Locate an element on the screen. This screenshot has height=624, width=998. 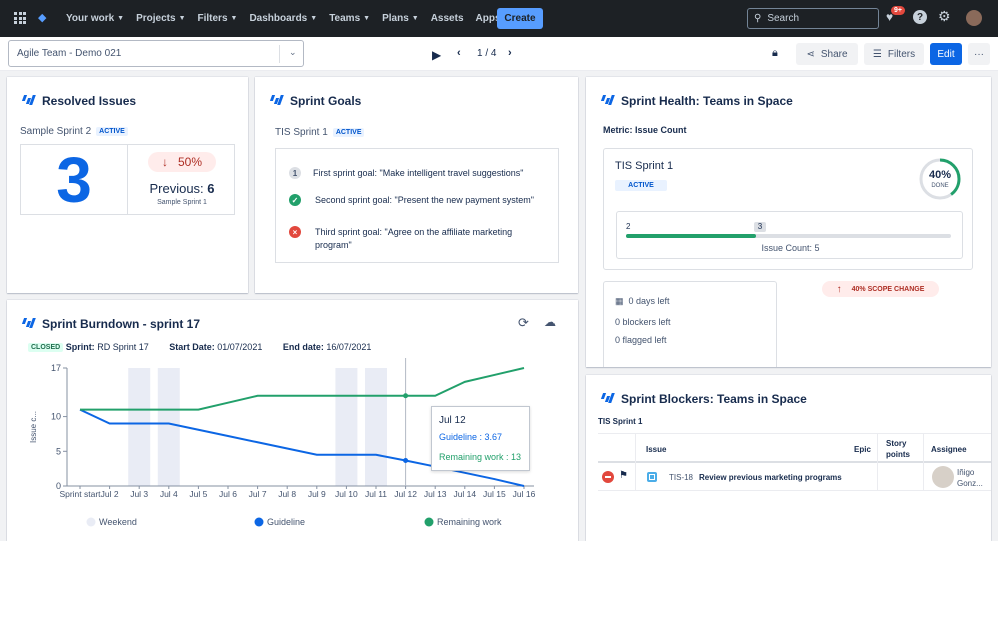
notifications-icon: ♥ is located at coordinates (890, 17).